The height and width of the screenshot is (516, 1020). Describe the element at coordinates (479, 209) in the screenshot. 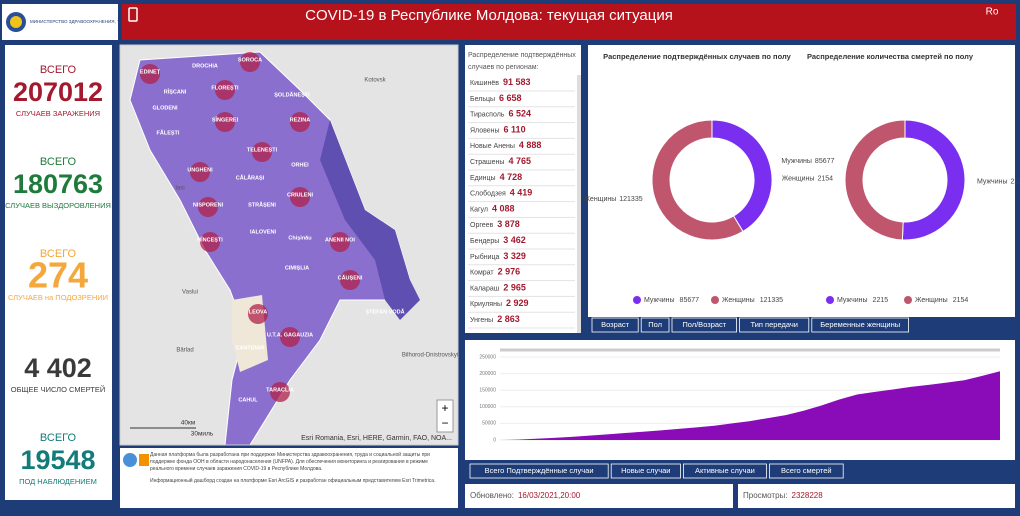

I see `region-name: Кагул` at that location.